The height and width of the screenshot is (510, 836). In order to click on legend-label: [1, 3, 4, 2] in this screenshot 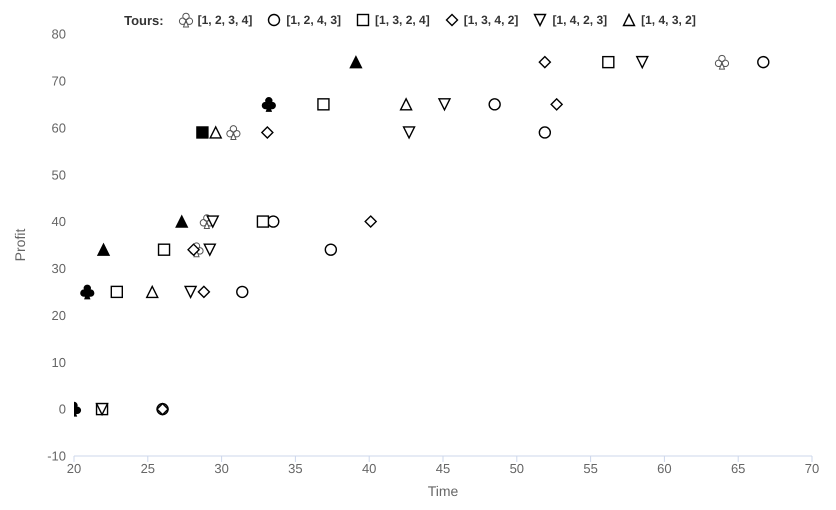, I will do `click(491, 20)`.